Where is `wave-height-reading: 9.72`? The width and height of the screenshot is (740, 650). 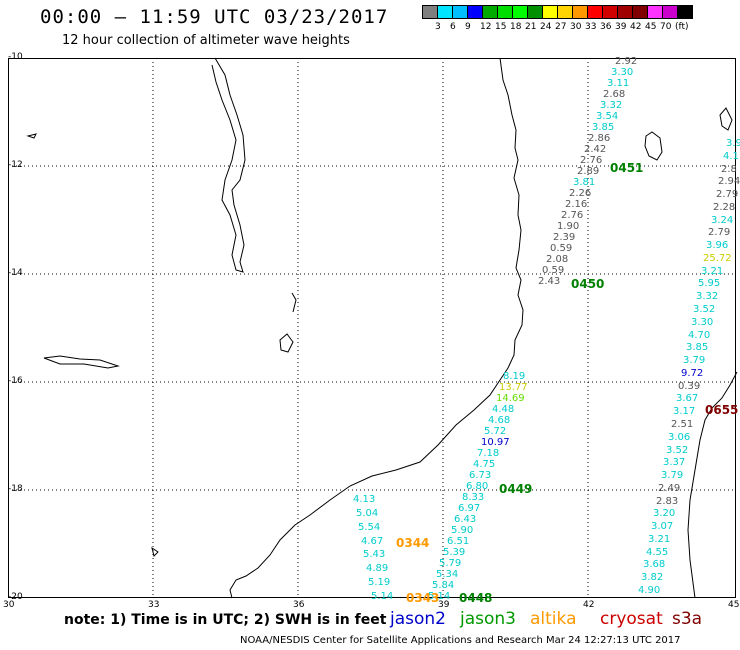 wave-height-reading: 9.72 is located at coordinates (692, 373).